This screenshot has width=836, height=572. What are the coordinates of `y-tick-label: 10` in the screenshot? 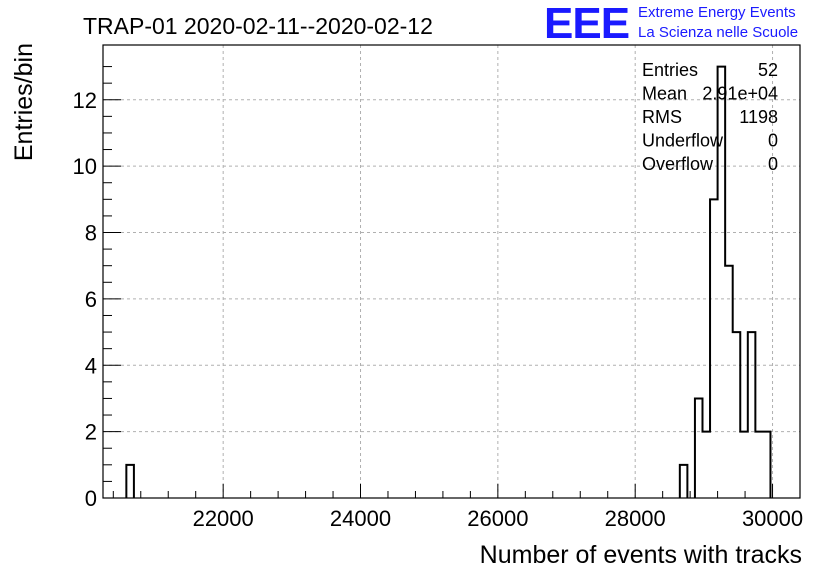 It's located at (85, 166).